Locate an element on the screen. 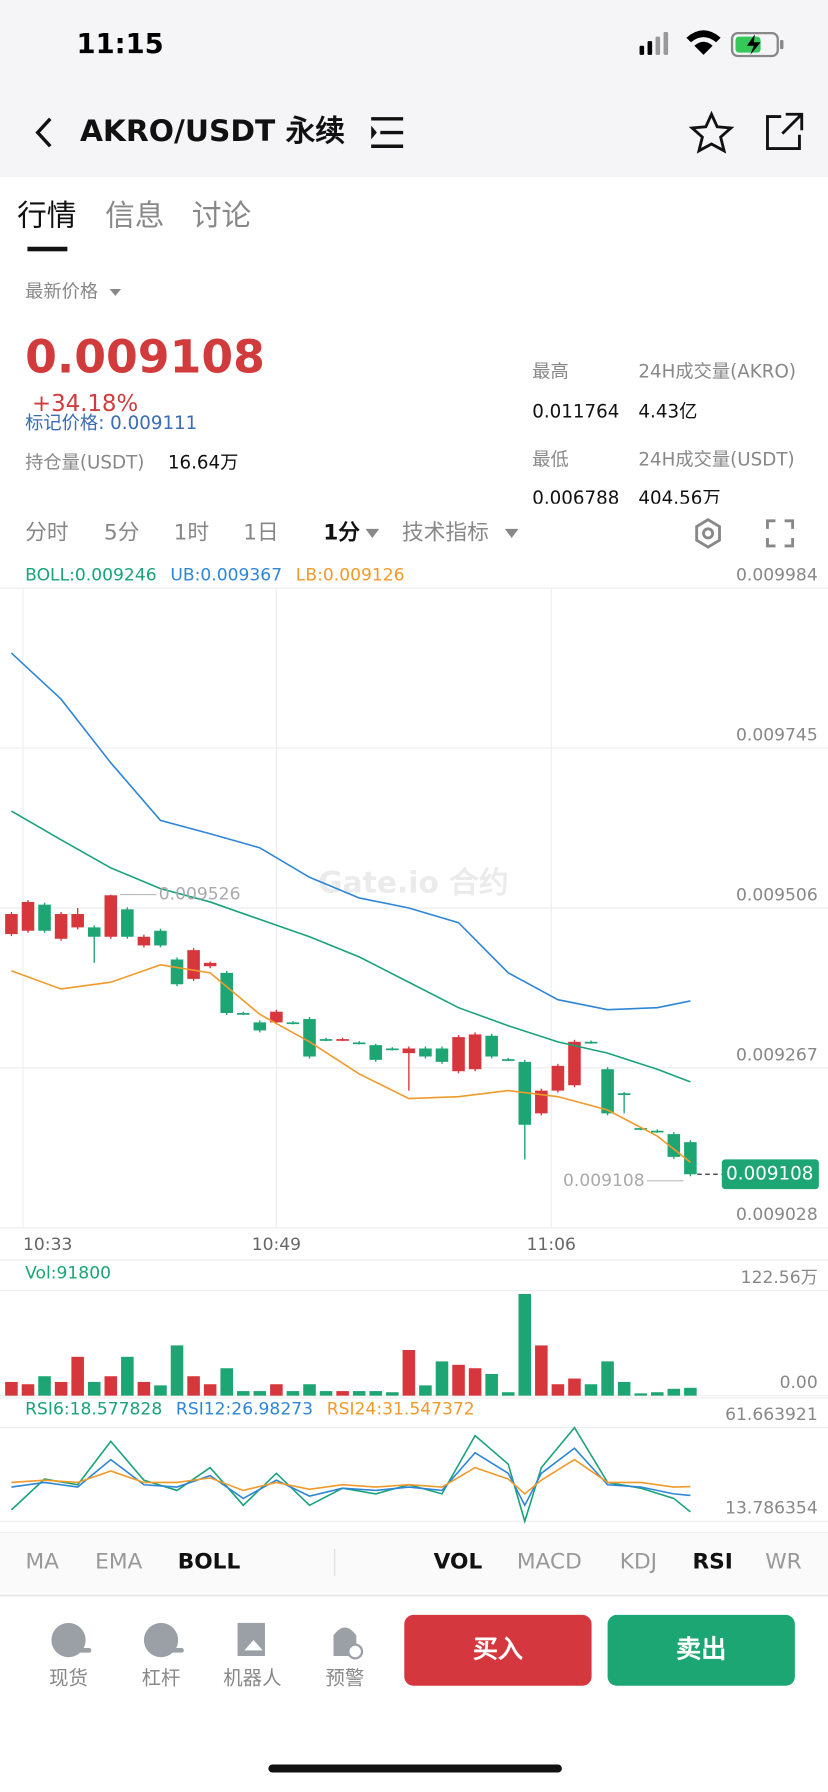 The width and height of the screenshot is (828, 1792). indicator-tab: WR is located at coordinates (783, 1561).